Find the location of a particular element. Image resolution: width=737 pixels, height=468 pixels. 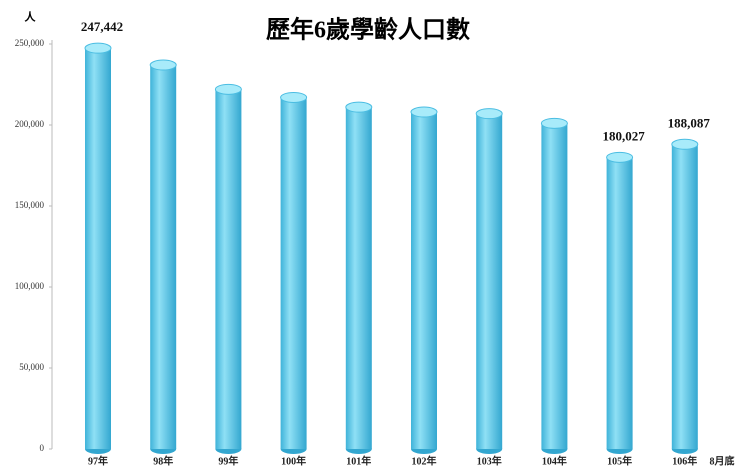

x-tick-label: 100年 is located at coordinates (293, 460).